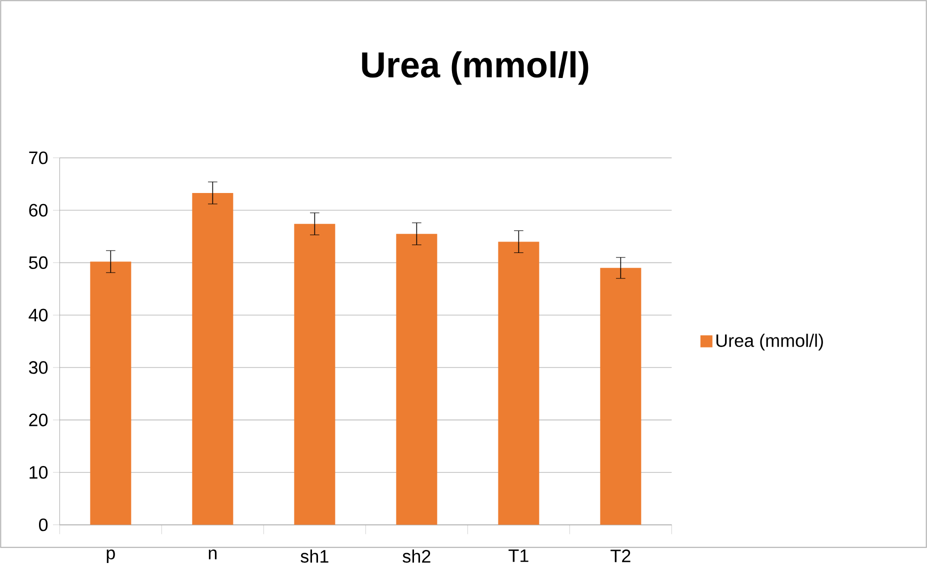 Image resolution: width=927 pixels, height=567 pixels. I want to click on legend-label: Urea (mmol/l), so click(769, 342).